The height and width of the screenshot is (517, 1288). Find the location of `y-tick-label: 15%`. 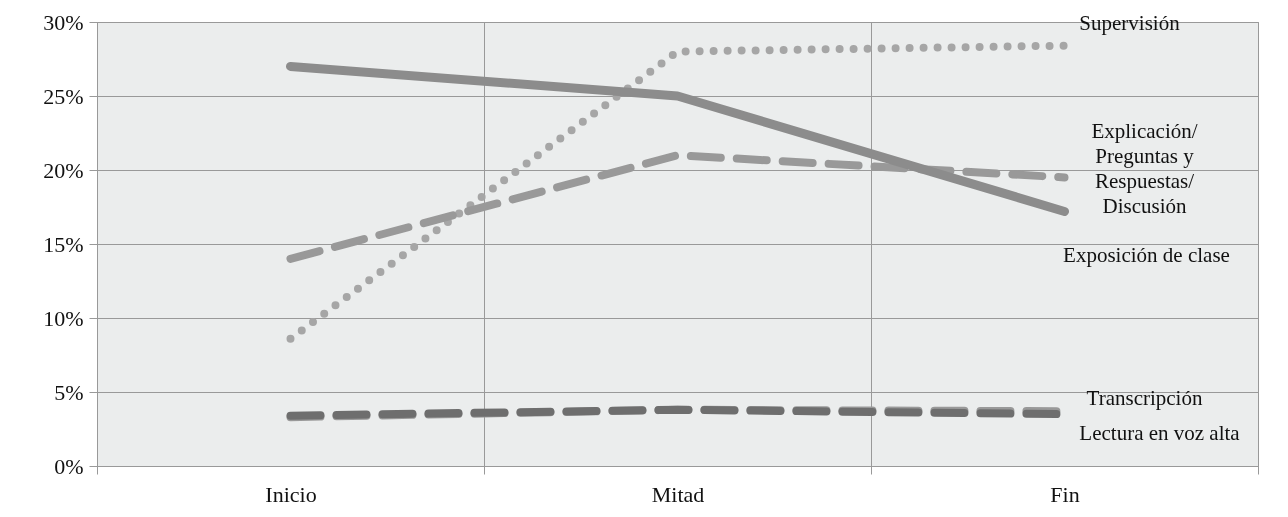

y-tick-label: 15% is located at coordinates (63, 244).